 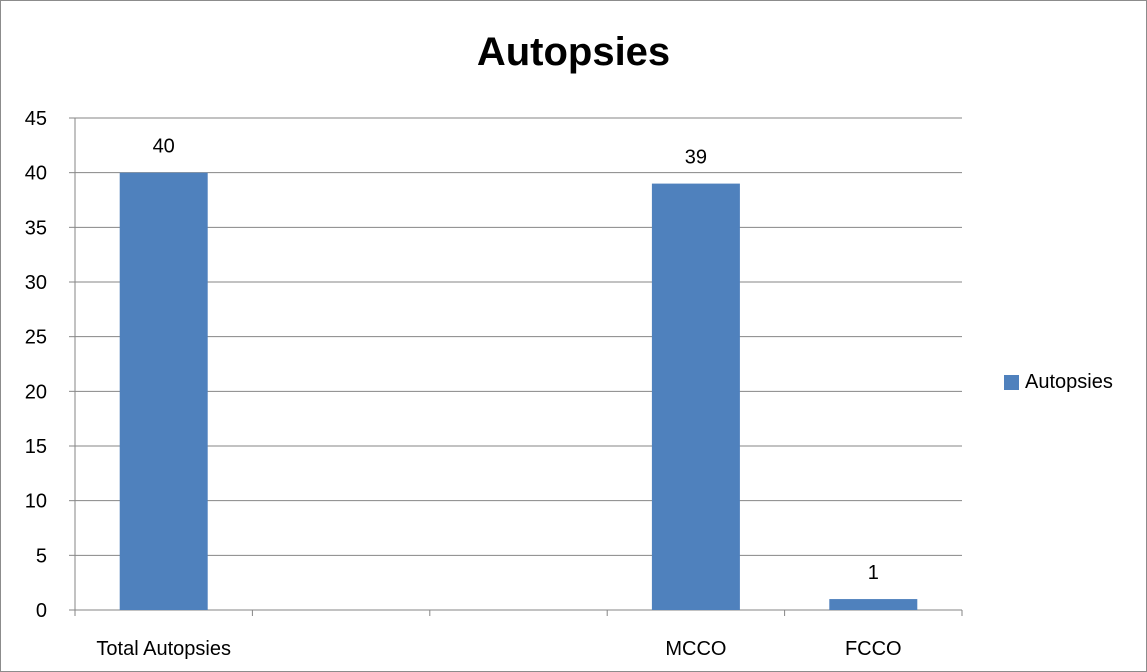 What do you see at coordinates (873, 649) in the screenshot?
I see `category-label: FCCO` at bounding box center [873, 649].